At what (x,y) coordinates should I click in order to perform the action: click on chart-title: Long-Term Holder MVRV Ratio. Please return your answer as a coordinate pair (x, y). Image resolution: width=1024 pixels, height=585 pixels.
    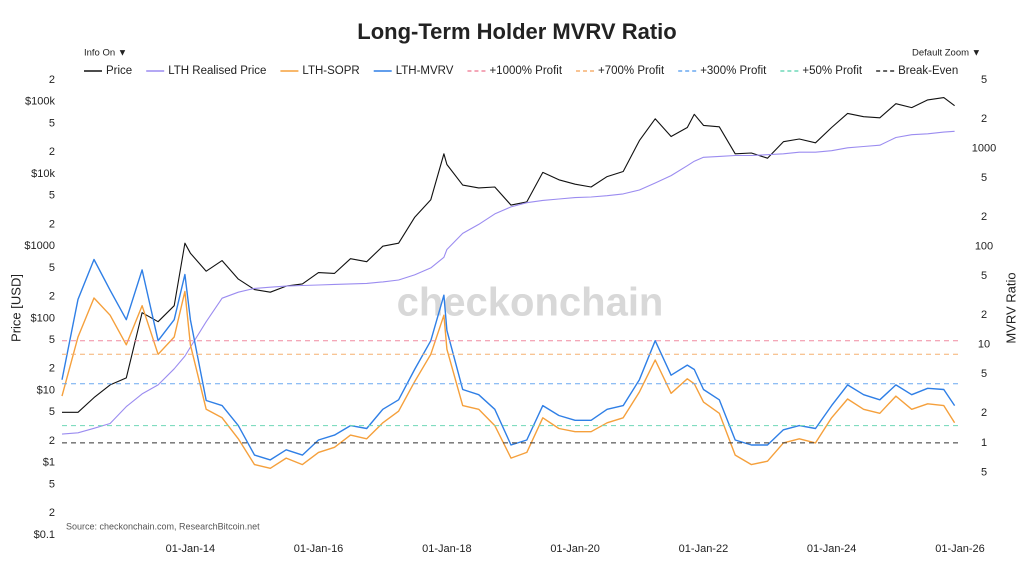
    Looking at the image, I should click on (516, 31).